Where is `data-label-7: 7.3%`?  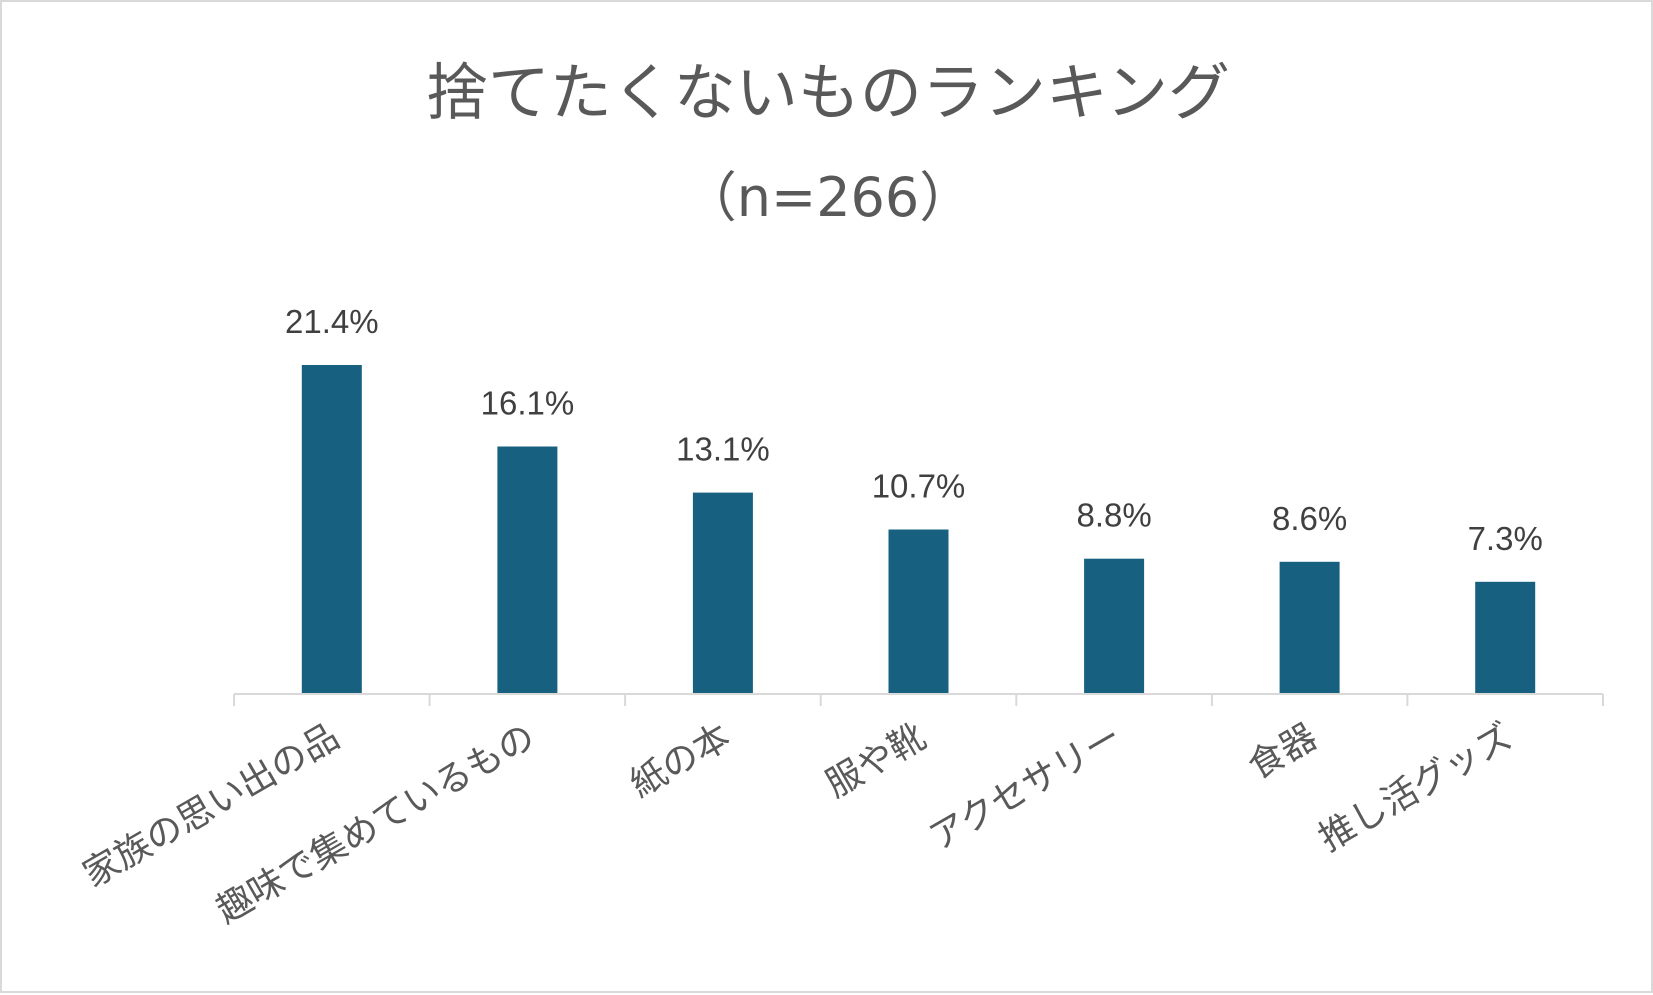 data-label-7: 7.3% is located at coordinates (1505, 538).